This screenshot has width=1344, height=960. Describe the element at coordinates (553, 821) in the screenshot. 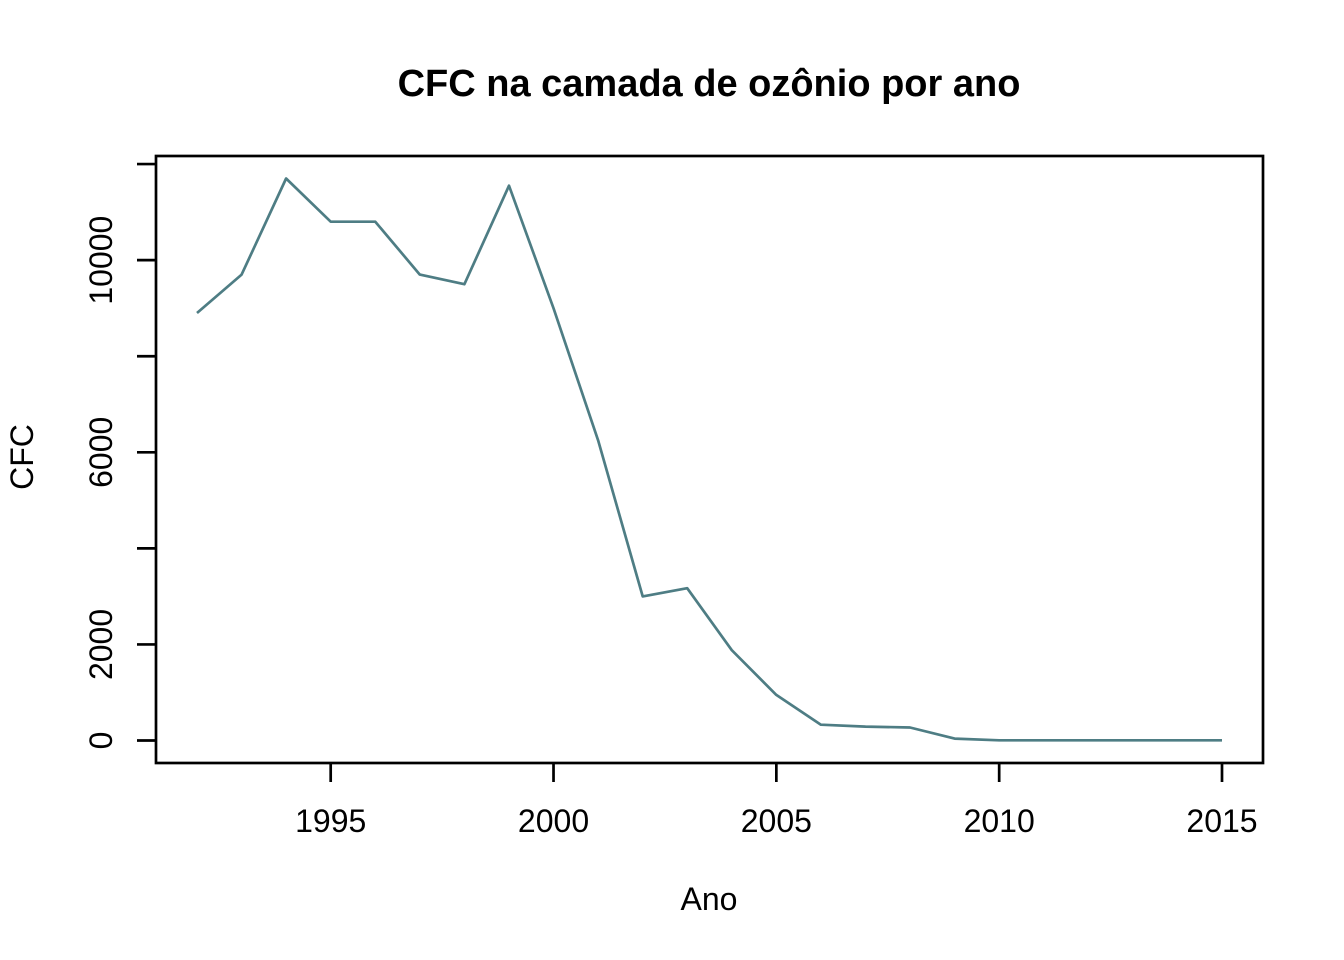

I see `x-tick-label: 2000` at that location.